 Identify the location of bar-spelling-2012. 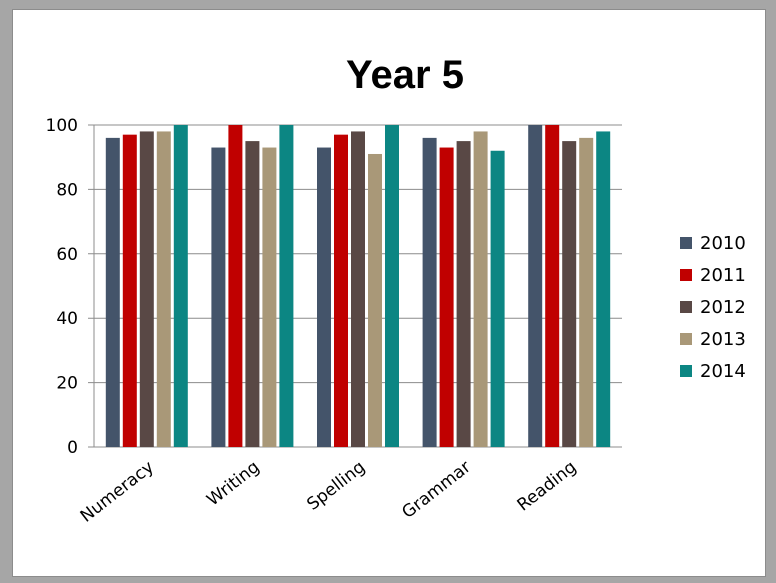
(358, 289).